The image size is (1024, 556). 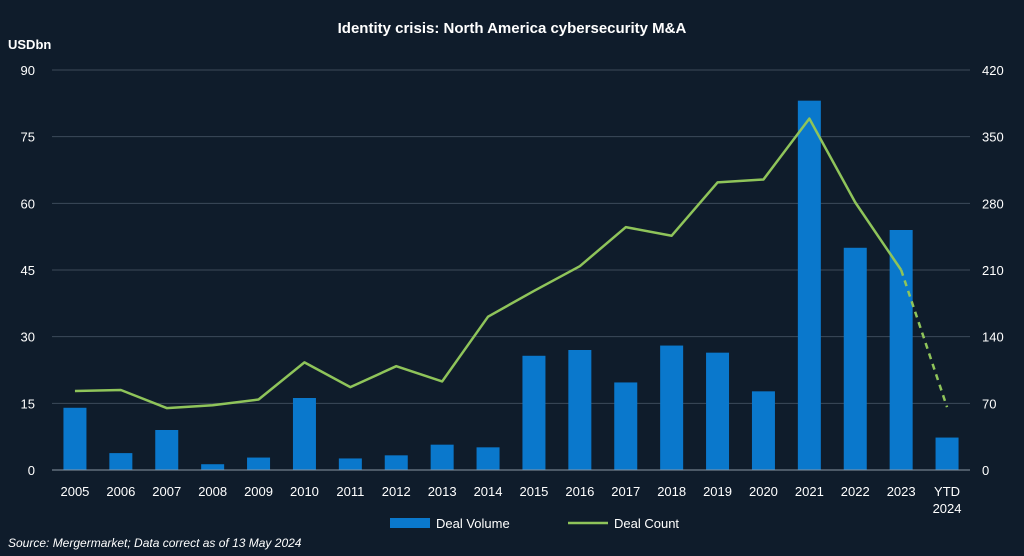 What do you see at coordinates (28, 203) in the screenshot?
I see `y-left-tick-label: 60` at bounding box center [28, 203].